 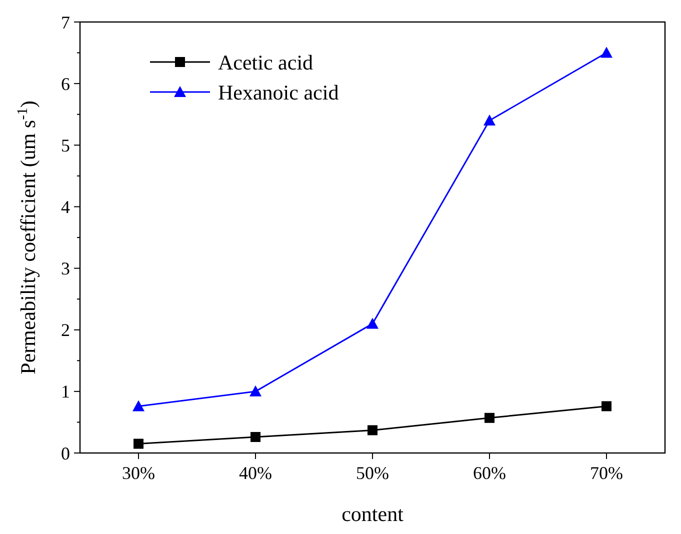 What do you see at coordinates (373, 514) in the screenshot?
I see `x-axis-title: content` at bounding box center [373, 514].